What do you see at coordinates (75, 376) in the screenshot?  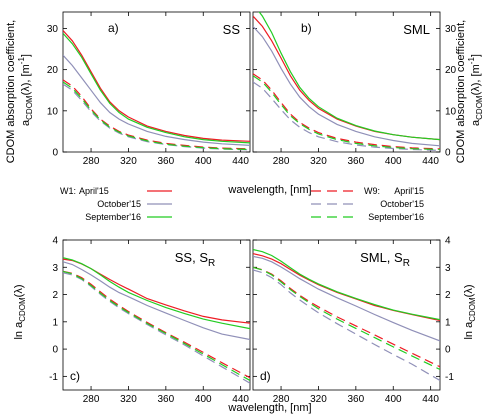 I see `panel-letter: c)` at bounding box center [75, 376].